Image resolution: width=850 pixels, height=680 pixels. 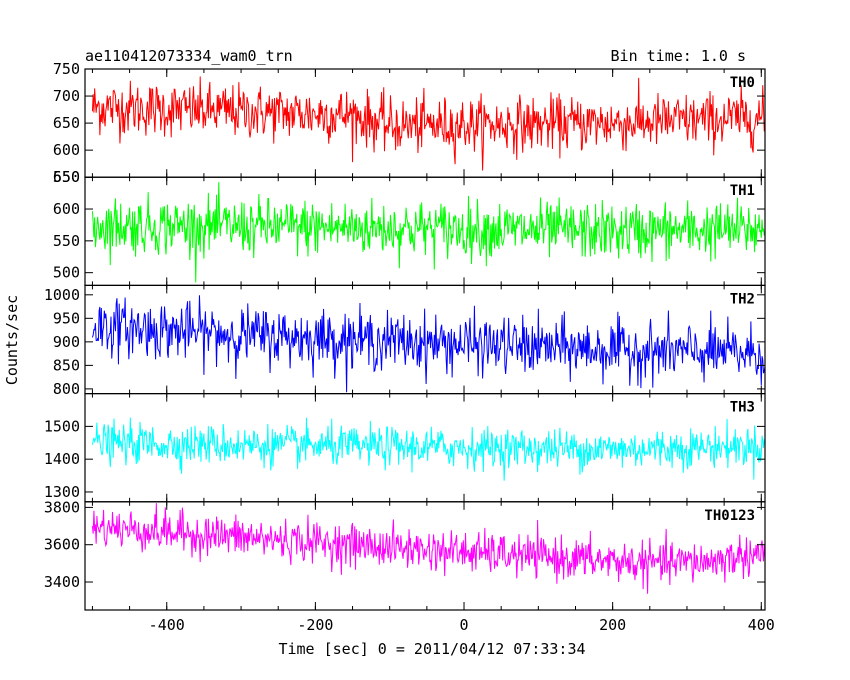 What do you see at coordinates (62, 426) in the screenshot?
I see `y-tick-label: 1500` at bounding box center [62, 426].